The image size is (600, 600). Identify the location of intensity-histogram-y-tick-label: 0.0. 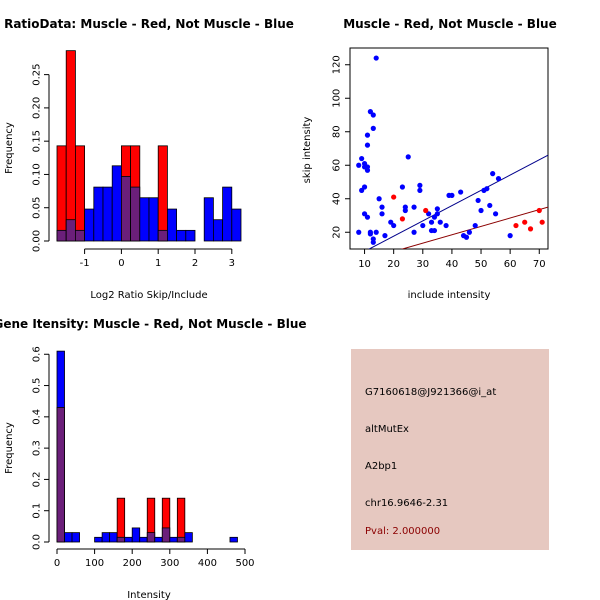
(37, 542).